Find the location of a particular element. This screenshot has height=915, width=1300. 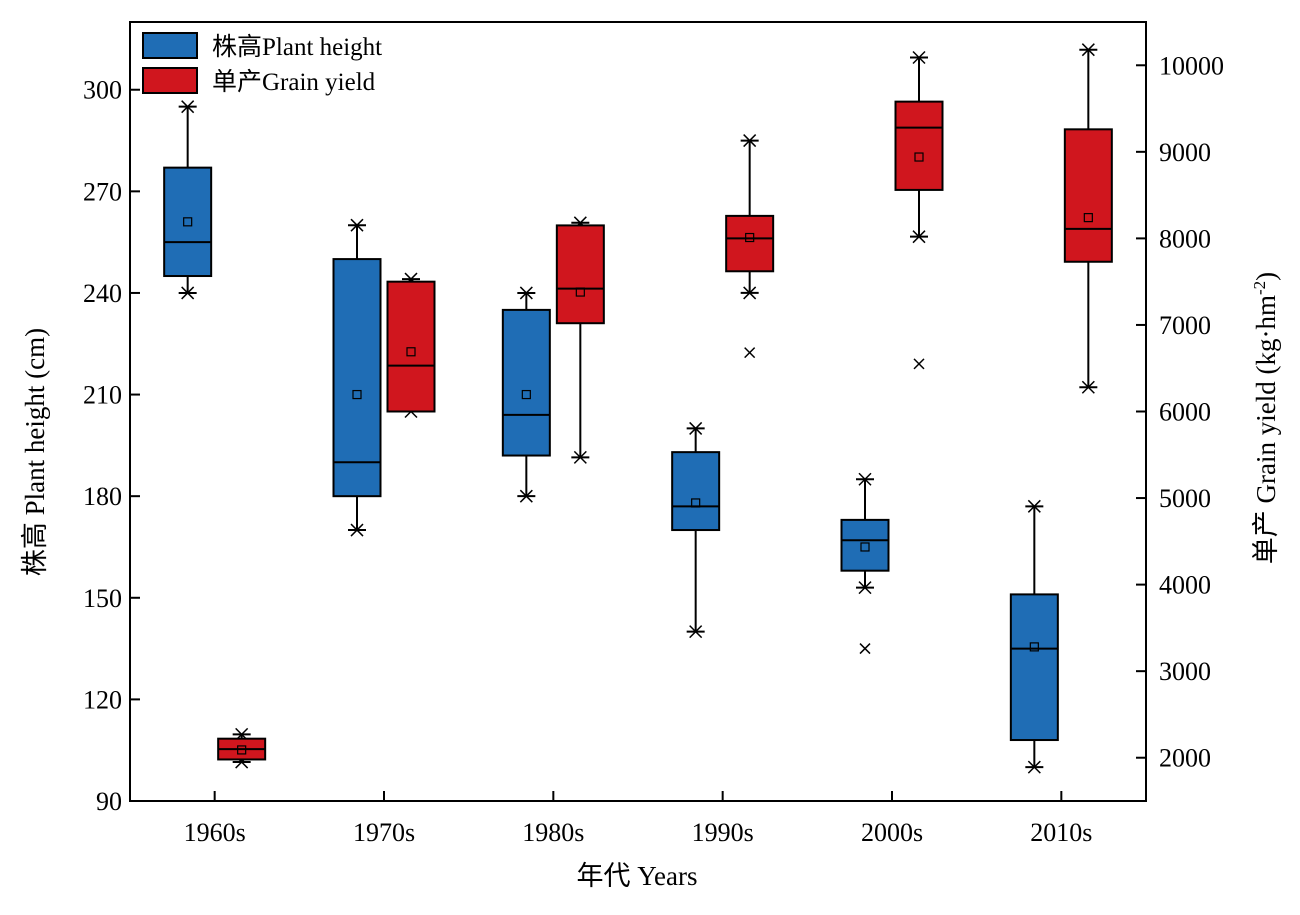

y-left-tick-label: 240 is located at coordinates (102, 293).